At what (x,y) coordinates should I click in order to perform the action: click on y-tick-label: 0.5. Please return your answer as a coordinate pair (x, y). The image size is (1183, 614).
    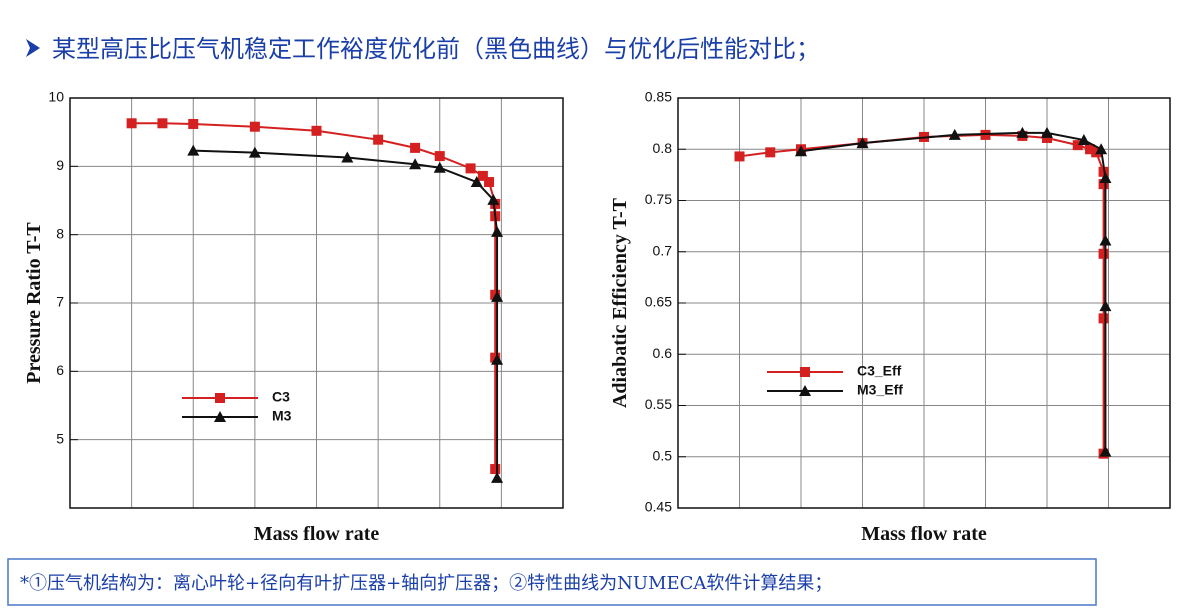
    Looking at the image, I should click on (663, 455).